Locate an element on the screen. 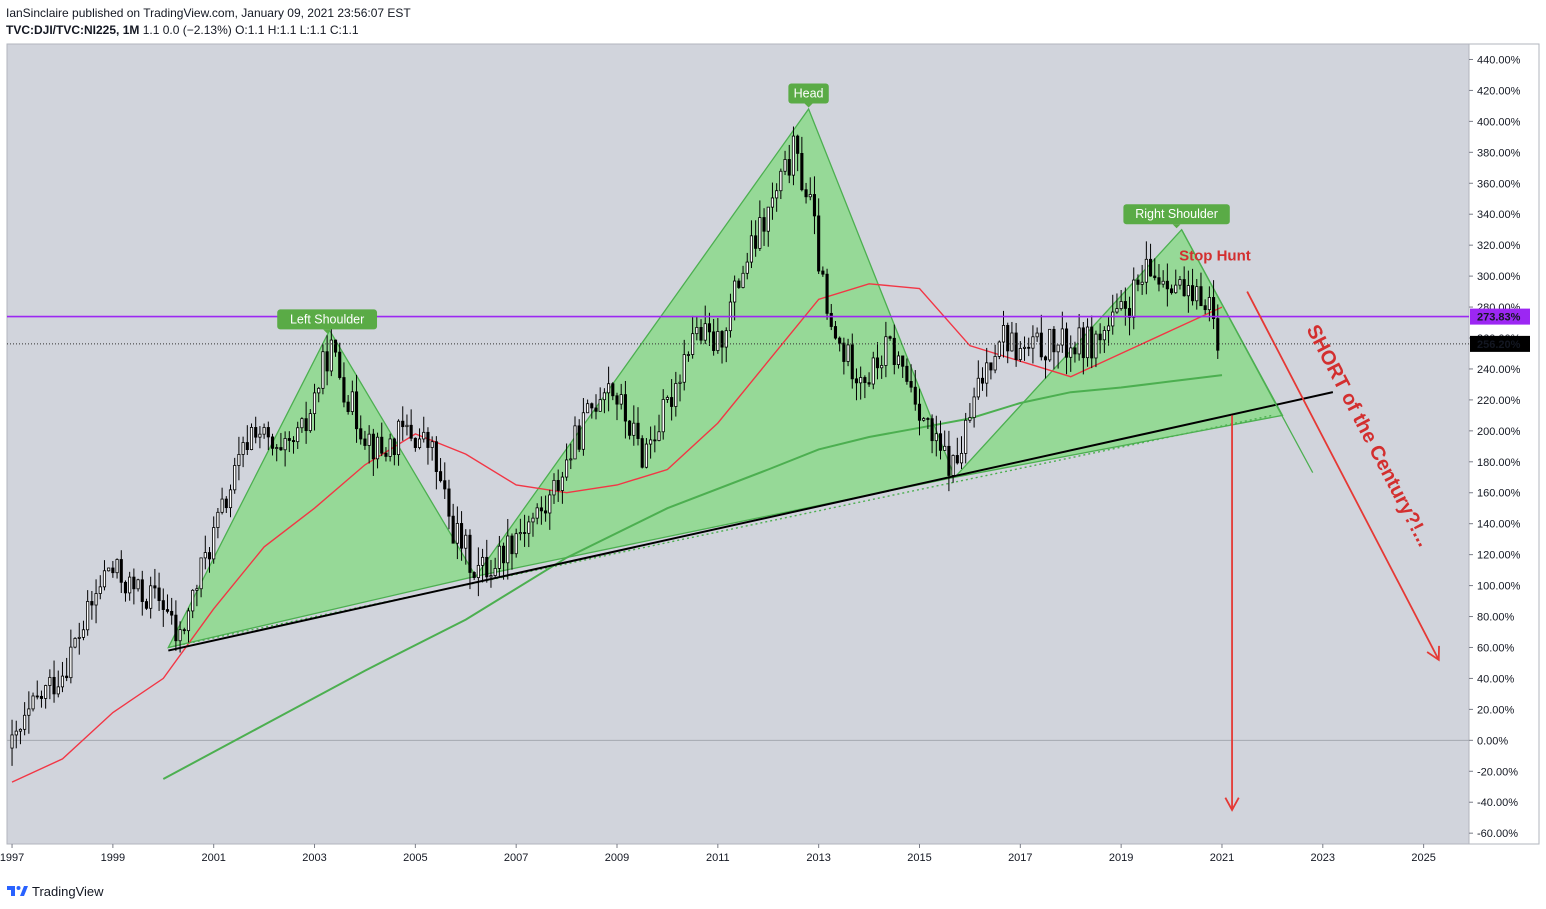  short-arrow is located at coordinates (1343, 476).